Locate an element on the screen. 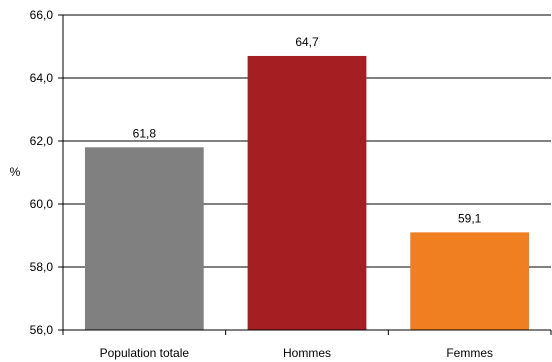  y-tick-labels: 56,0 58,0 60,0 62,0 64,0 66,0 is located at coordinates (42, 172).